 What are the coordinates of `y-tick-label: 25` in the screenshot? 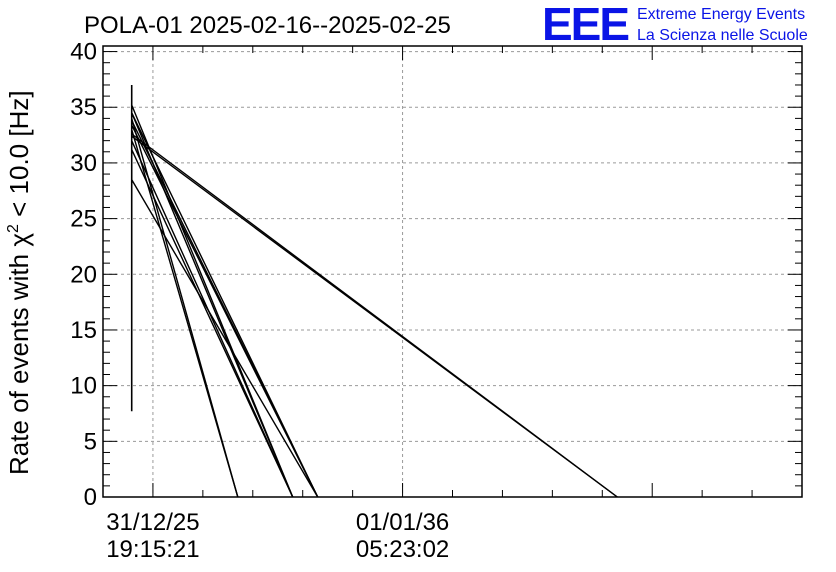 It's located at (83, 219).